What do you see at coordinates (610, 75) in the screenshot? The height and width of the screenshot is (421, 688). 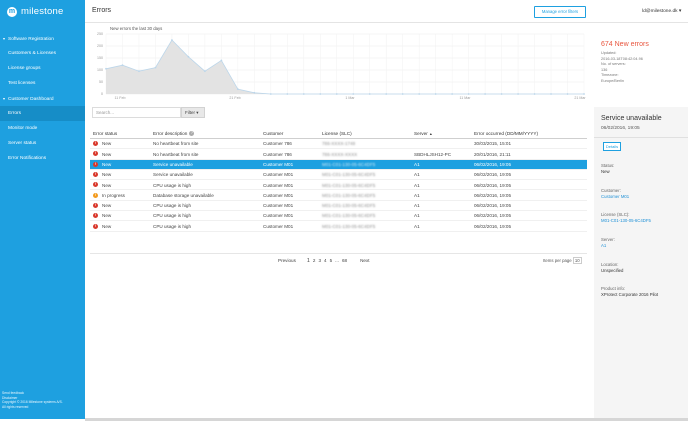 I see `stats-line: Timezone:` at bounding box center [610, 75].